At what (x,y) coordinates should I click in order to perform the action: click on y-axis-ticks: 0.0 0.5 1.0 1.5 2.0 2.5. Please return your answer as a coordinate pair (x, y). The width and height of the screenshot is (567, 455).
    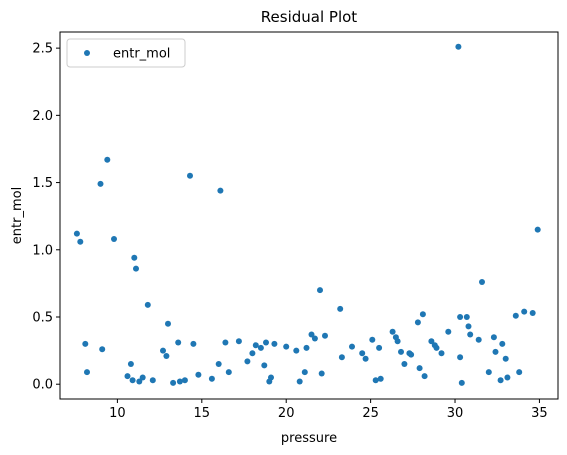
    Looking at the image, I should click on (46, 217).